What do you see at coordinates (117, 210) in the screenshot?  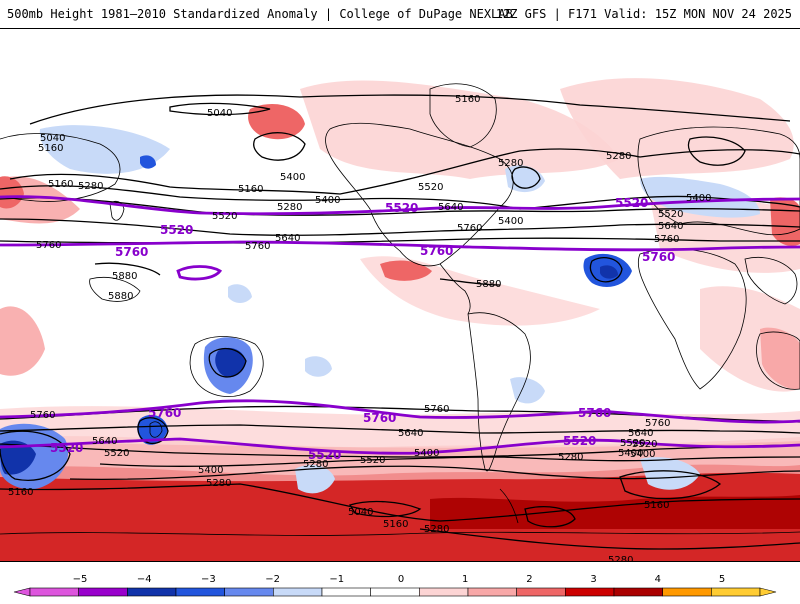 I see `japan-outline` at bounding box center [117, 210].